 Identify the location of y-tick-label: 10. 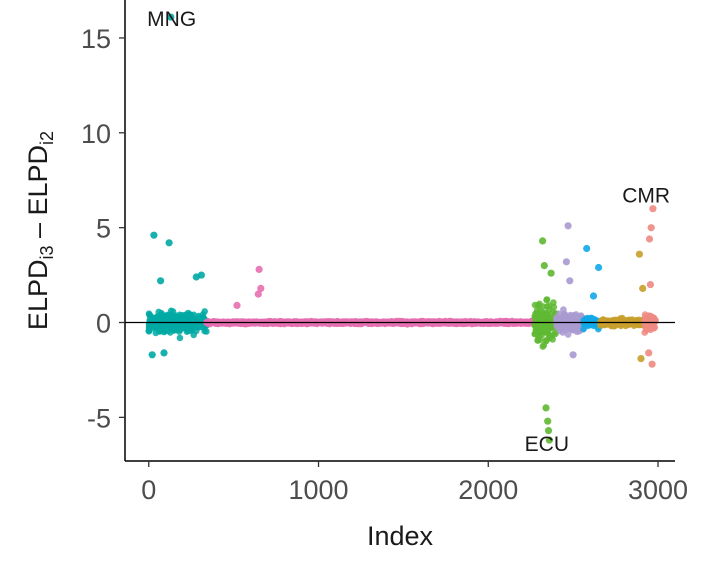
(96, 134).